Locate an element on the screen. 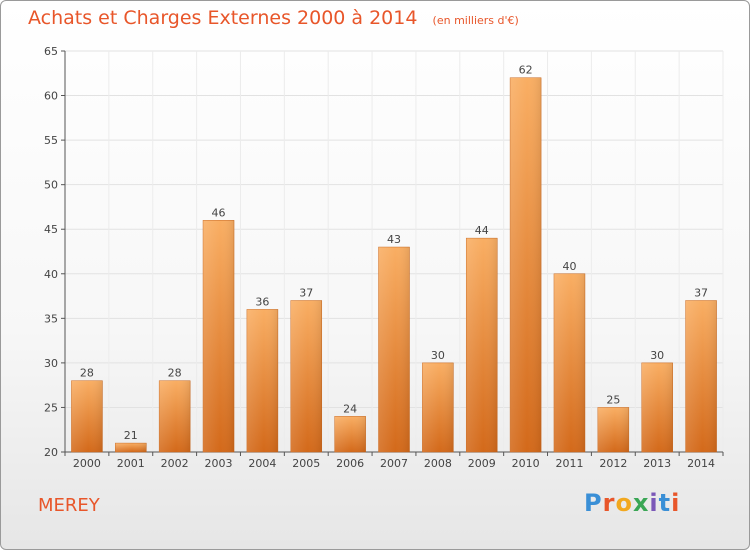 This screenshot has width=750, height=550. x-tick-label: 2004 is located at coordinates (262, 463).